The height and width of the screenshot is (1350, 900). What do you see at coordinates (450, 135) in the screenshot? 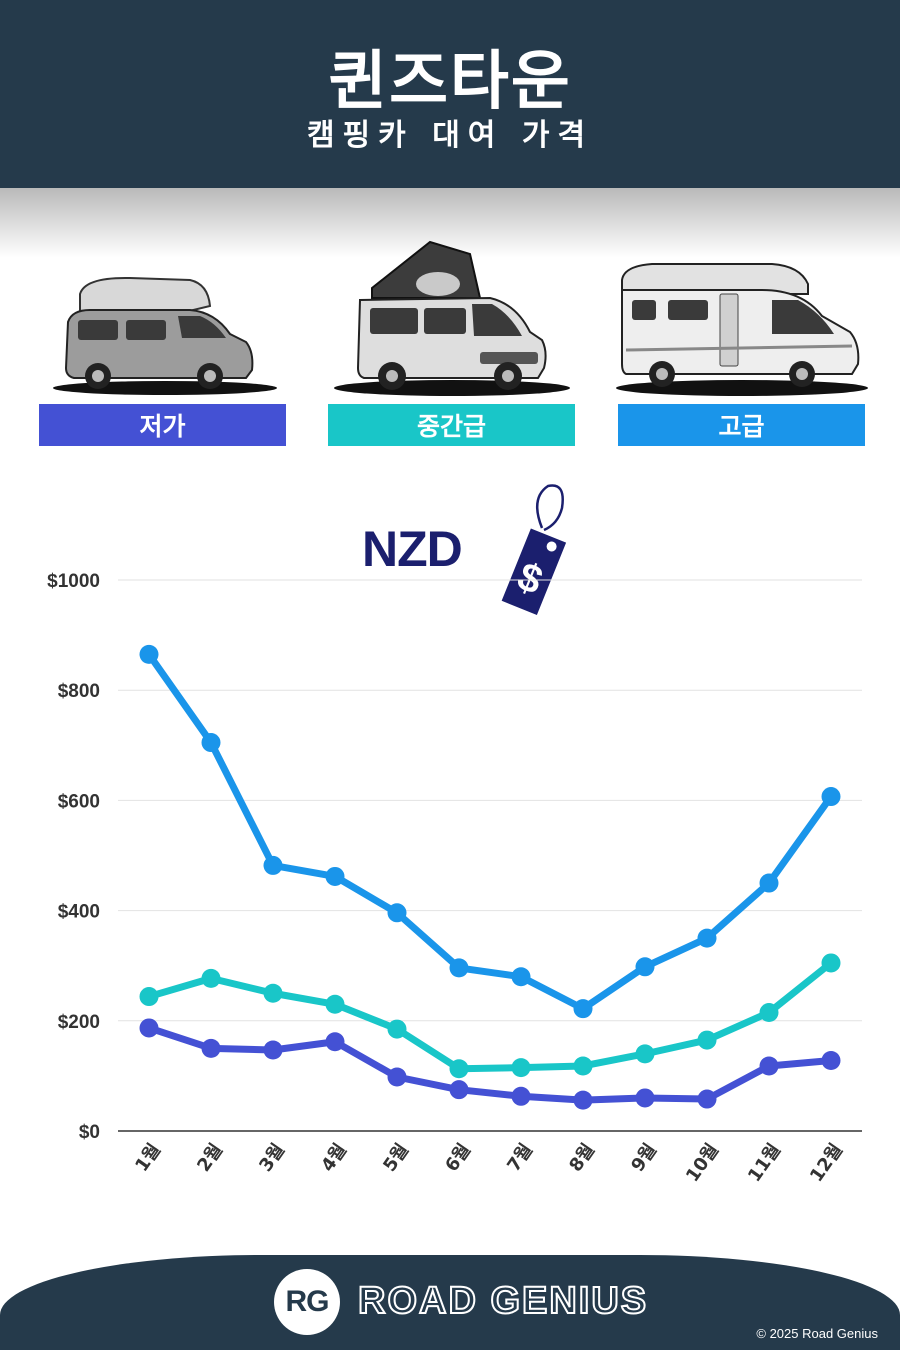
I see `page-subtitle: 캠핑카 대여 가격` at bounding box center [450, 135].